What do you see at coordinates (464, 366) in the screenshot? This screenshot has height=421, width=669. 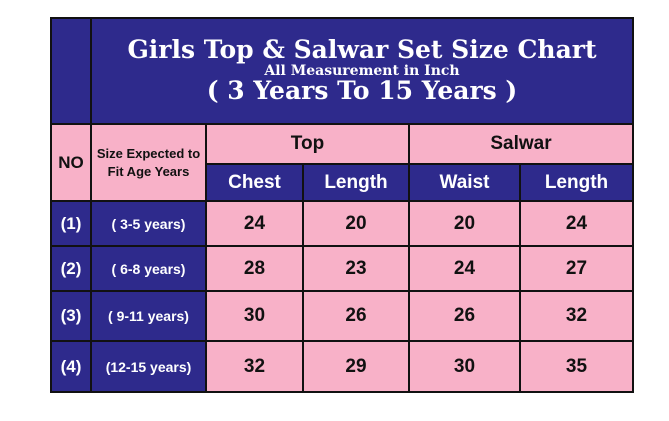 I see `row-4-waist: 30` at bounding box center [464, 366].